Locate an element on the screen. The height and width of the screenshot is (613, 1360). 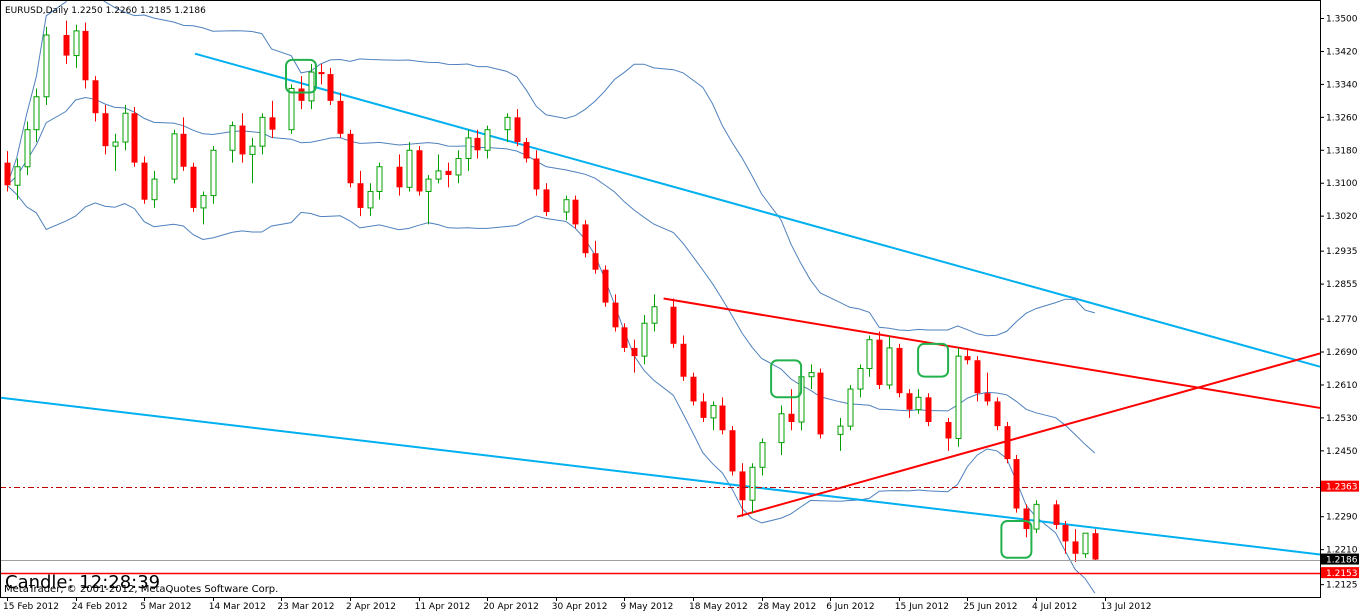
date-tick-label: 4 Jul 2012 is located at coordinates (1054, 607).